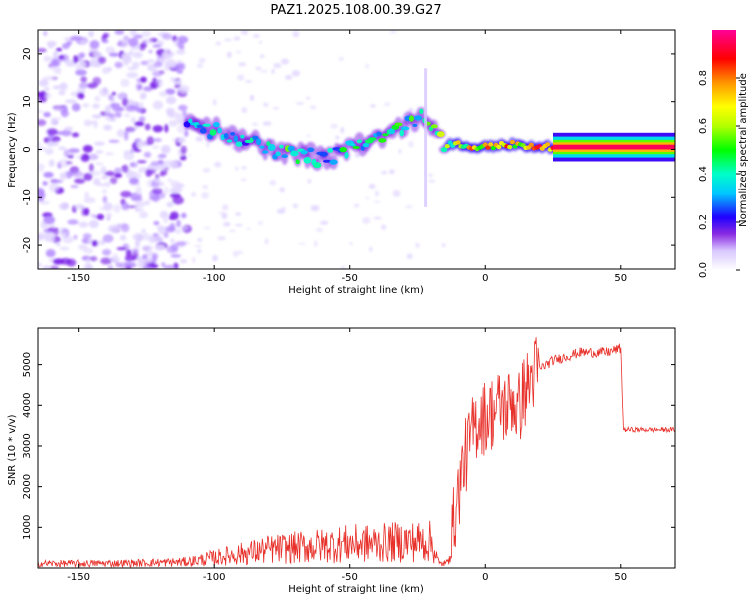 The image size is (750, 600). What do you see at coordinates (743, 150) in the screenshot?
I see `colorbar-label: Normalized spectral amplitude` at bounding box center [743, 150].